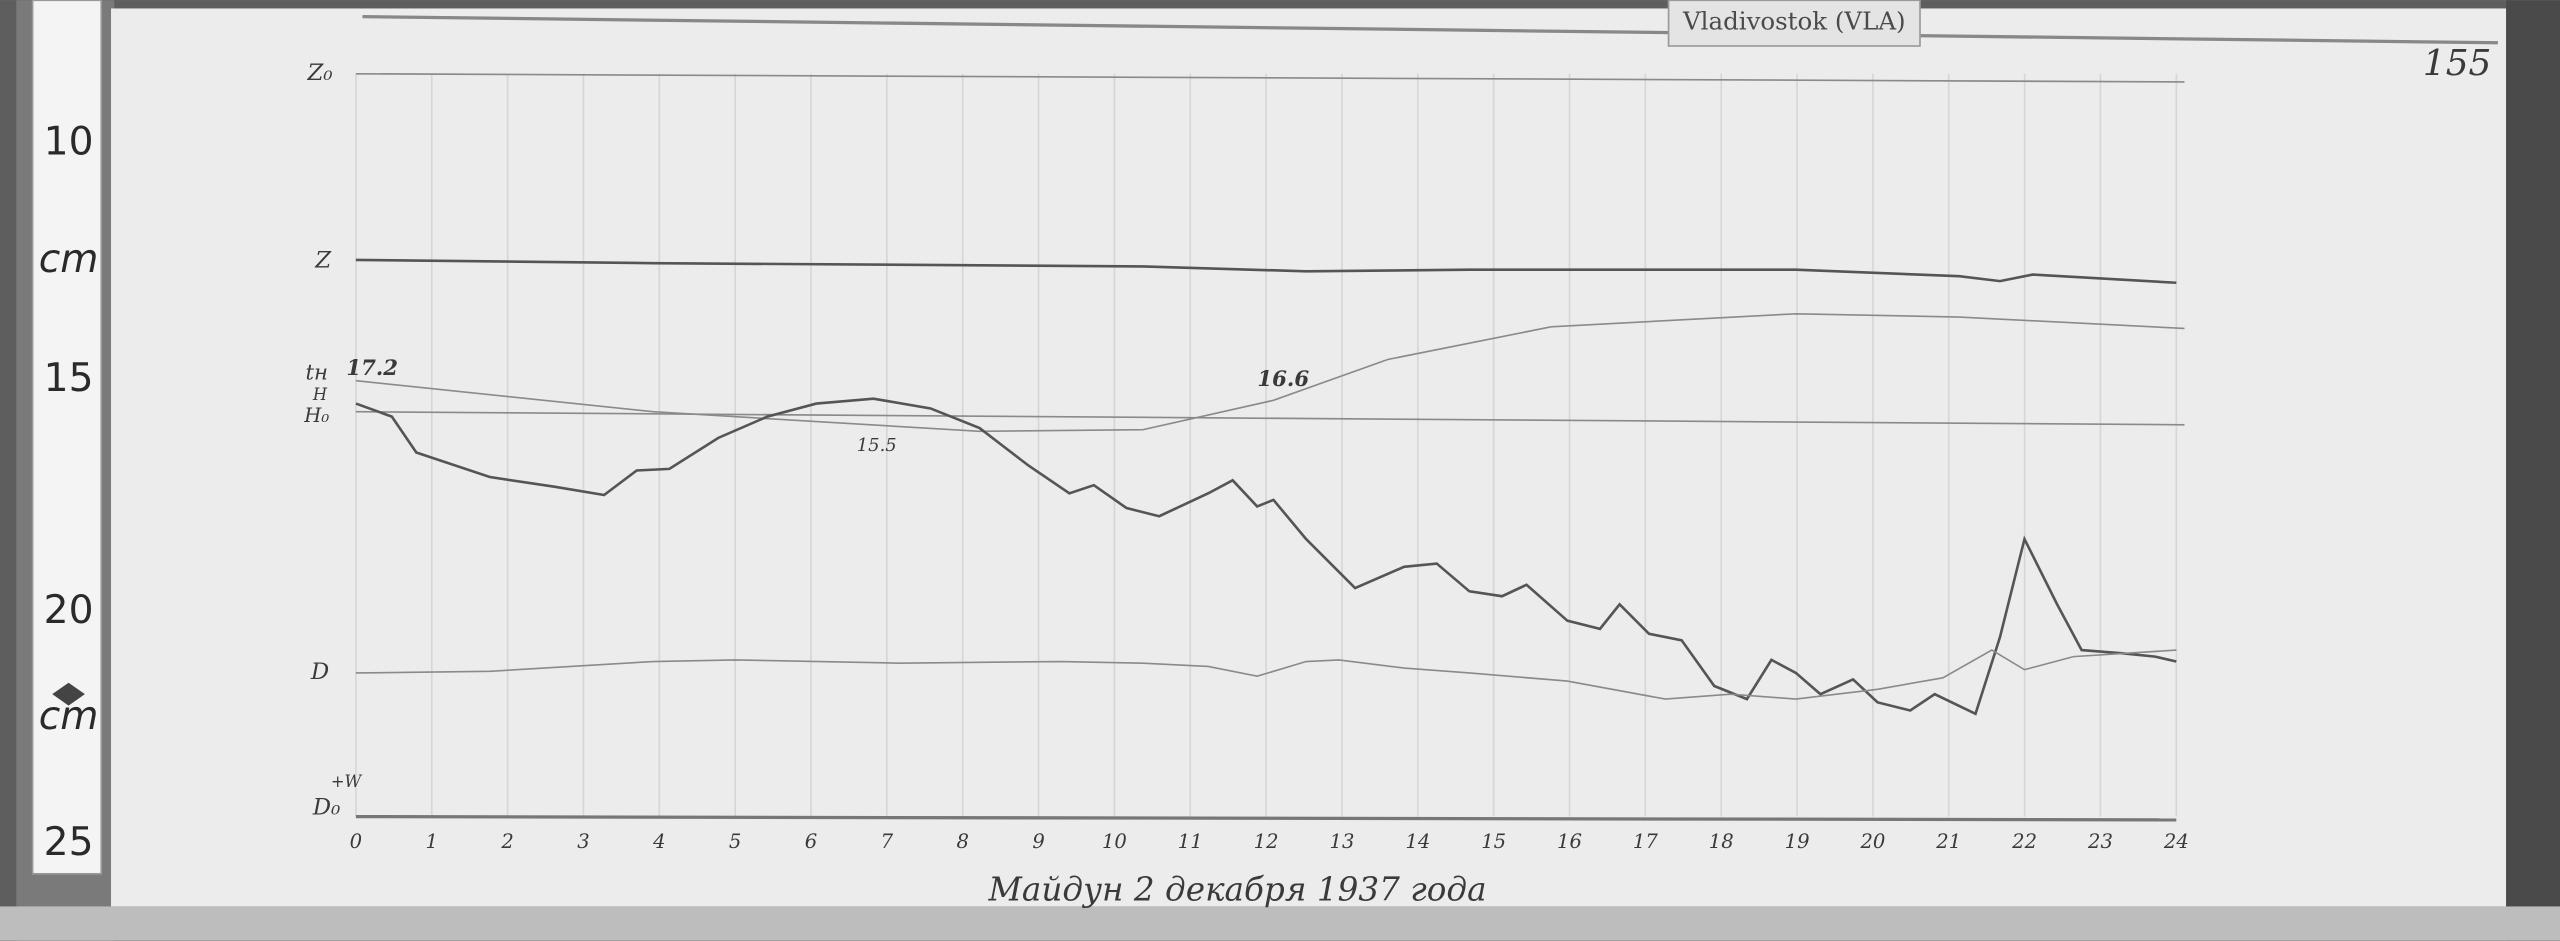 Image resolution: width=2560 pixels, height=941 pixels. What do you see at coordinates (1645, 841) in the screenshot?
I see `hour-label: 17` at bounding box center [1645, 841].